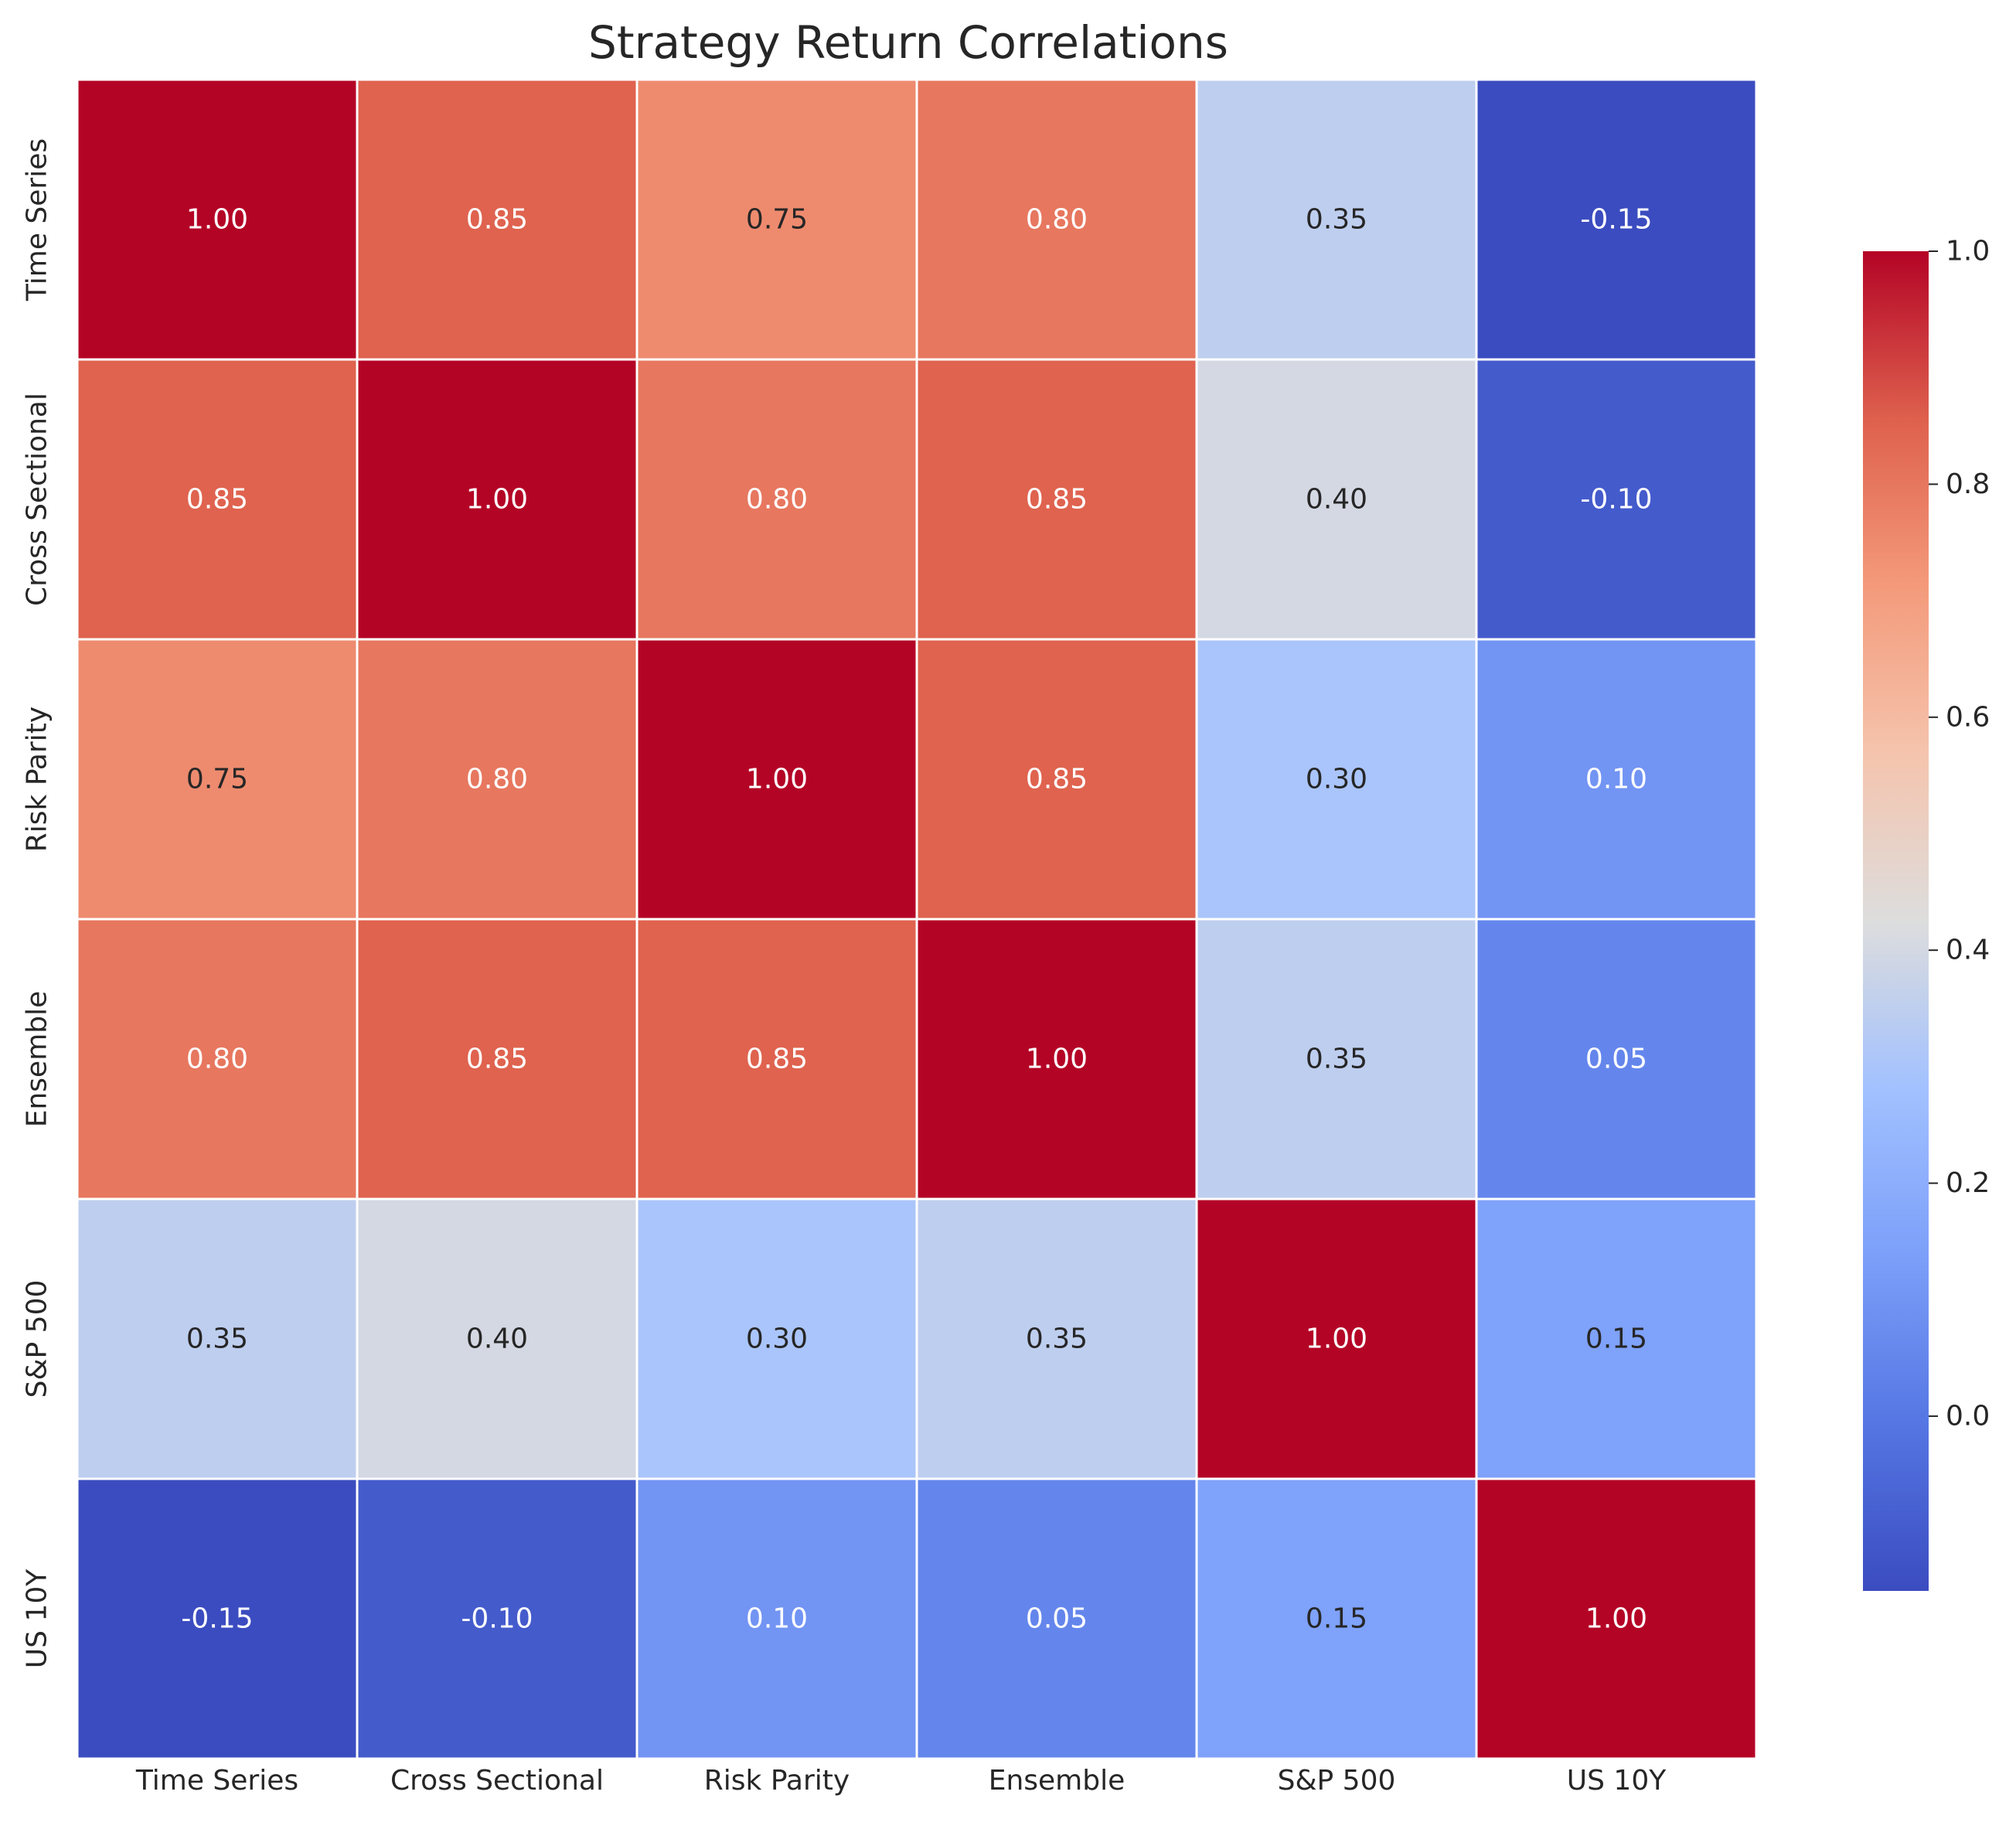 The height and width of the screenshot is (1829, 2016). What do you see at coordinates (217, 1781) in the screenshot?
I see `x-tick-label: Time Series` at bounding box center [217, 1781].